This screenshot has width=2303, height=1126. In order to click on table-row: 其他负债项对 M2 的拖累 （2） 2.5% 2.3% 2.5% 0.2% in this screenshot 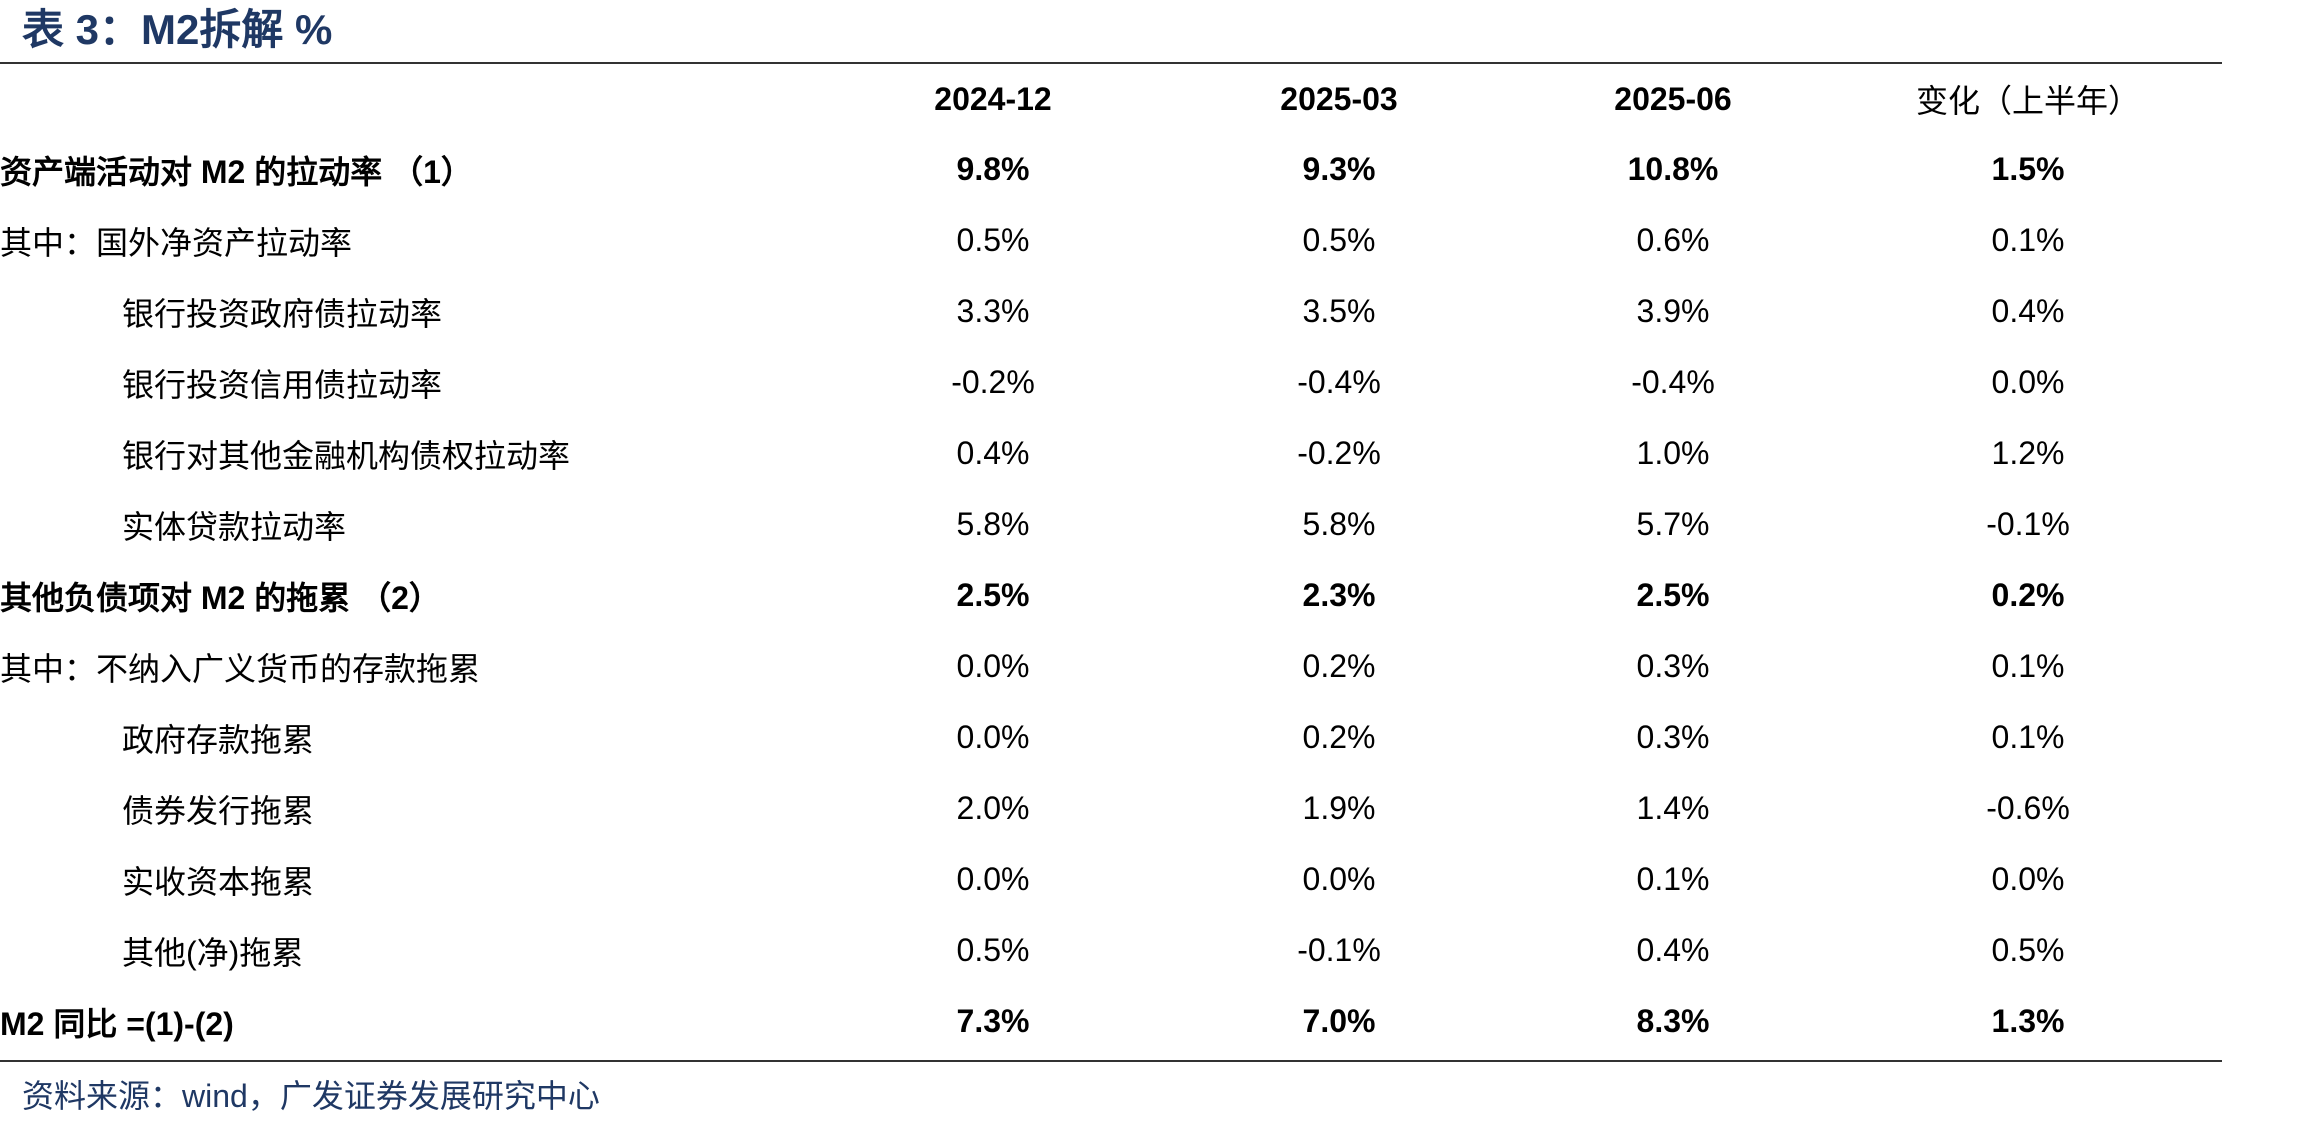, I will do `click(1111, 595)`.